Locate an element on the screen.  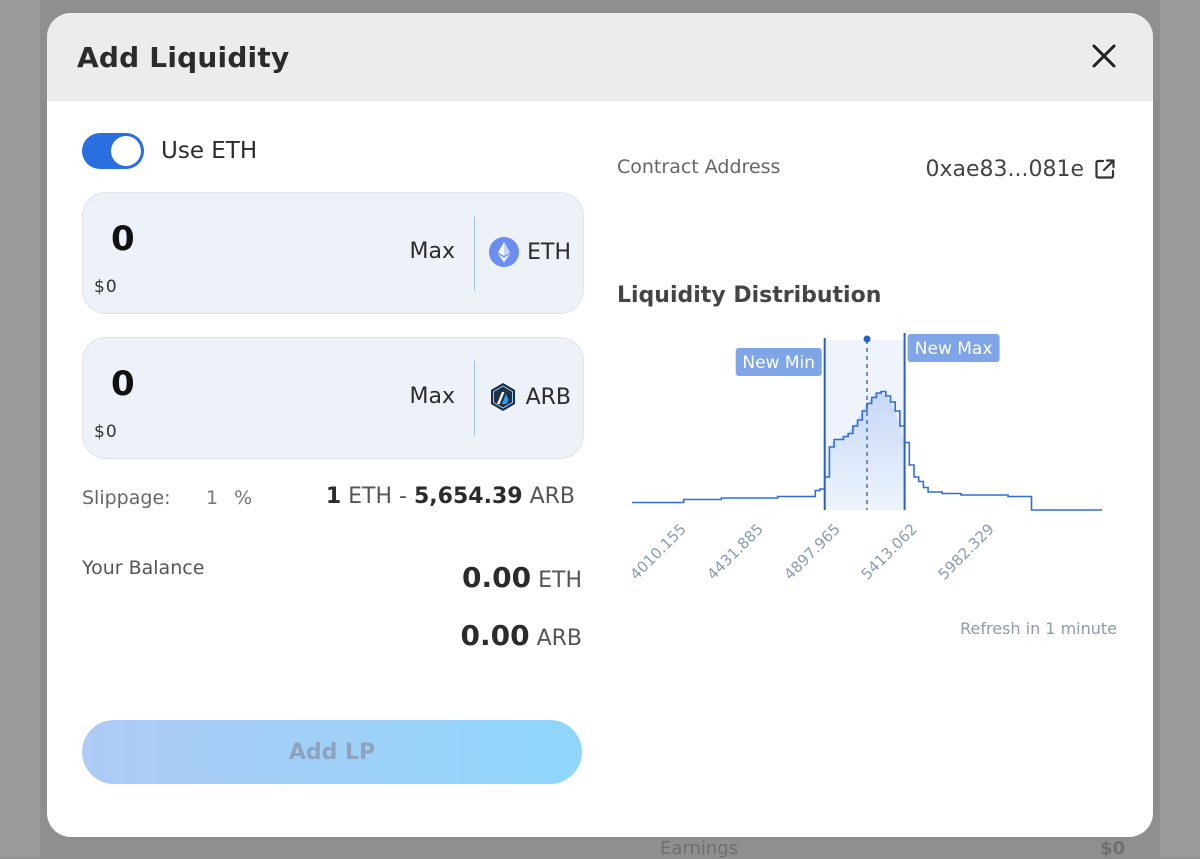
arb-token-selector: ARB is located at coordinates (529, 397).